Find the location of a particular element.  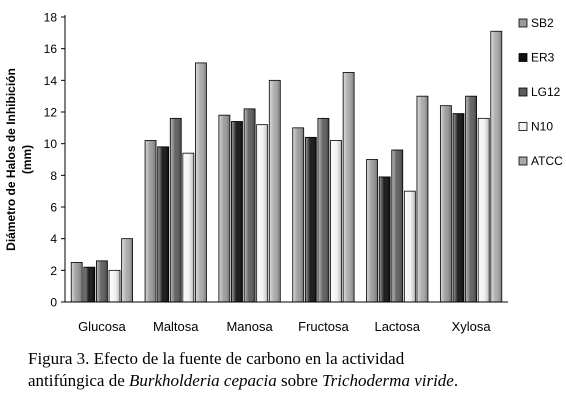

bar-shading-er3-maltosa is located at coordinates (163, 224).